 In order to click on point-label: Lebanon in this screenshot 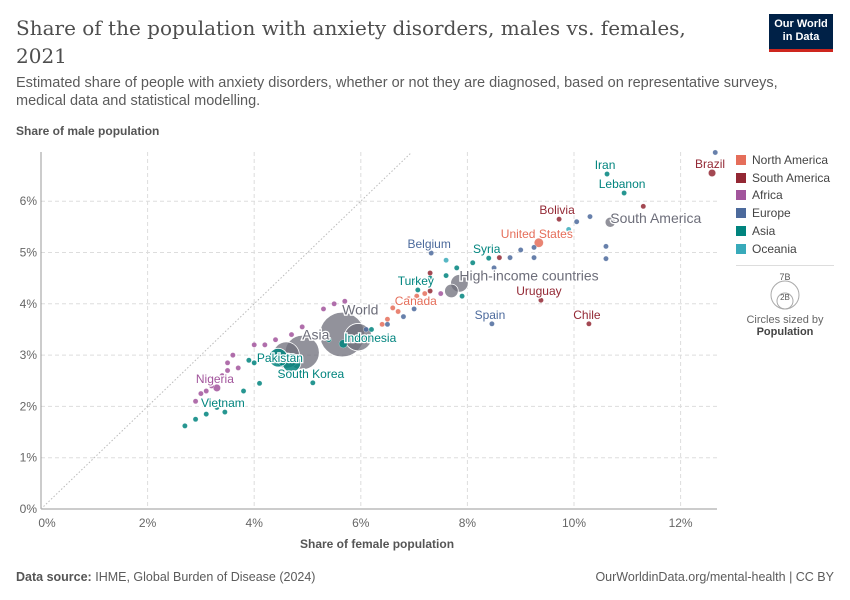, I will do `click(622, 184)`.